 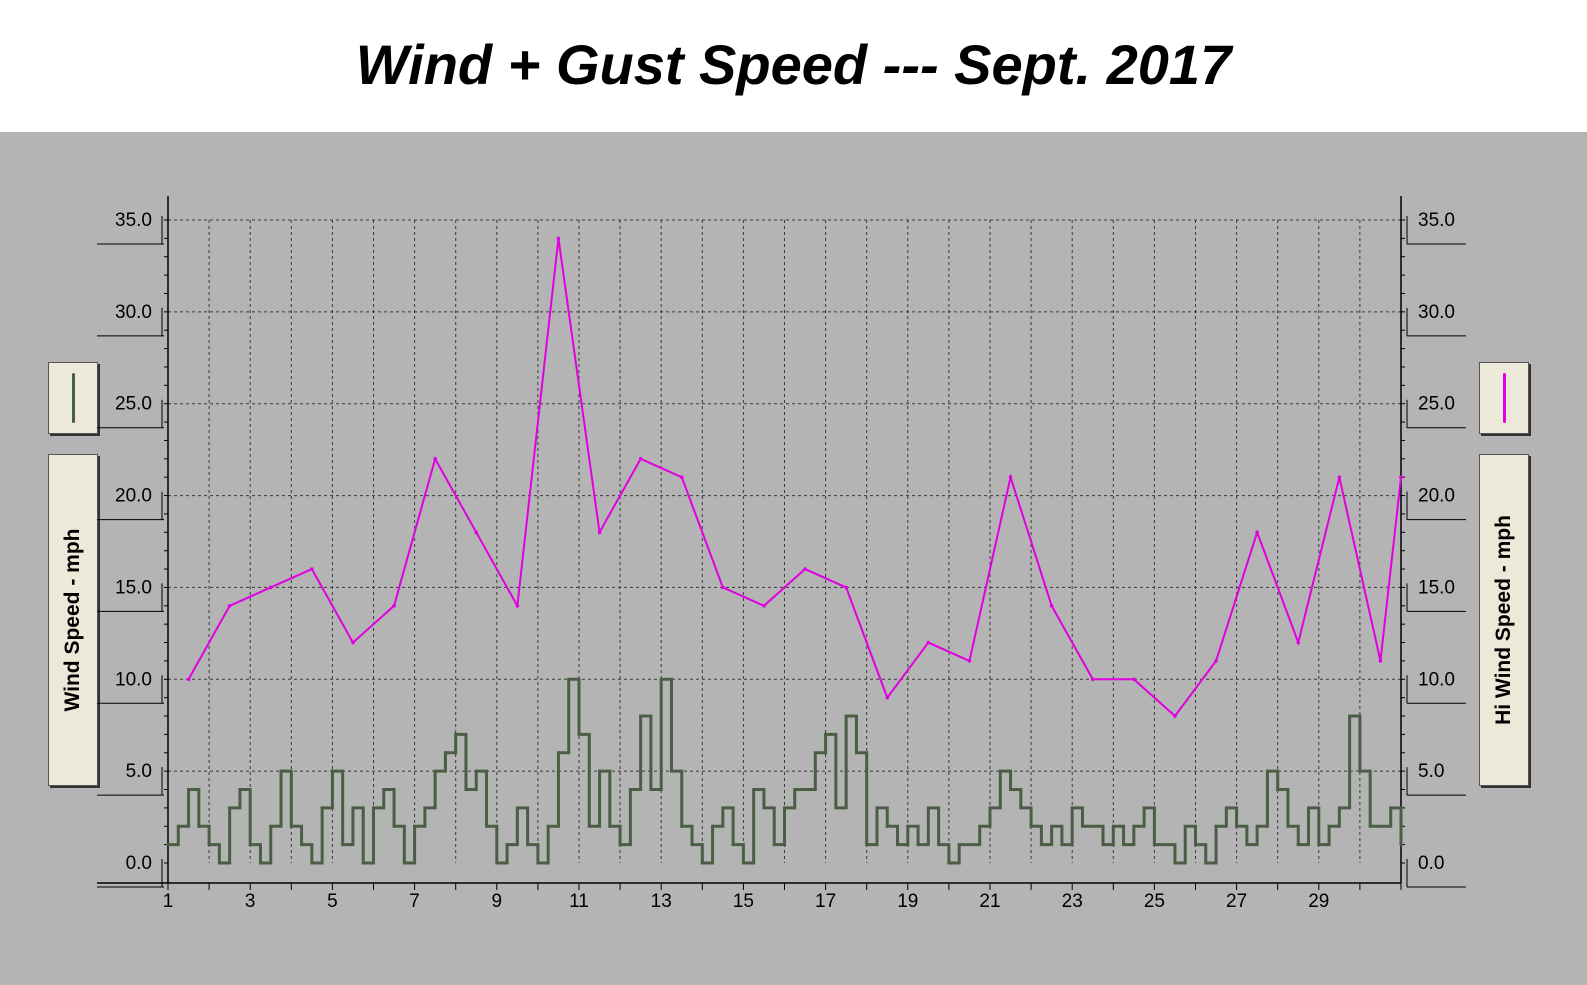 What do you see at coordinates (133, 220) in the screenshot?
I see `y-tick-label-left: 35.0` at bounding box center [133, 220].